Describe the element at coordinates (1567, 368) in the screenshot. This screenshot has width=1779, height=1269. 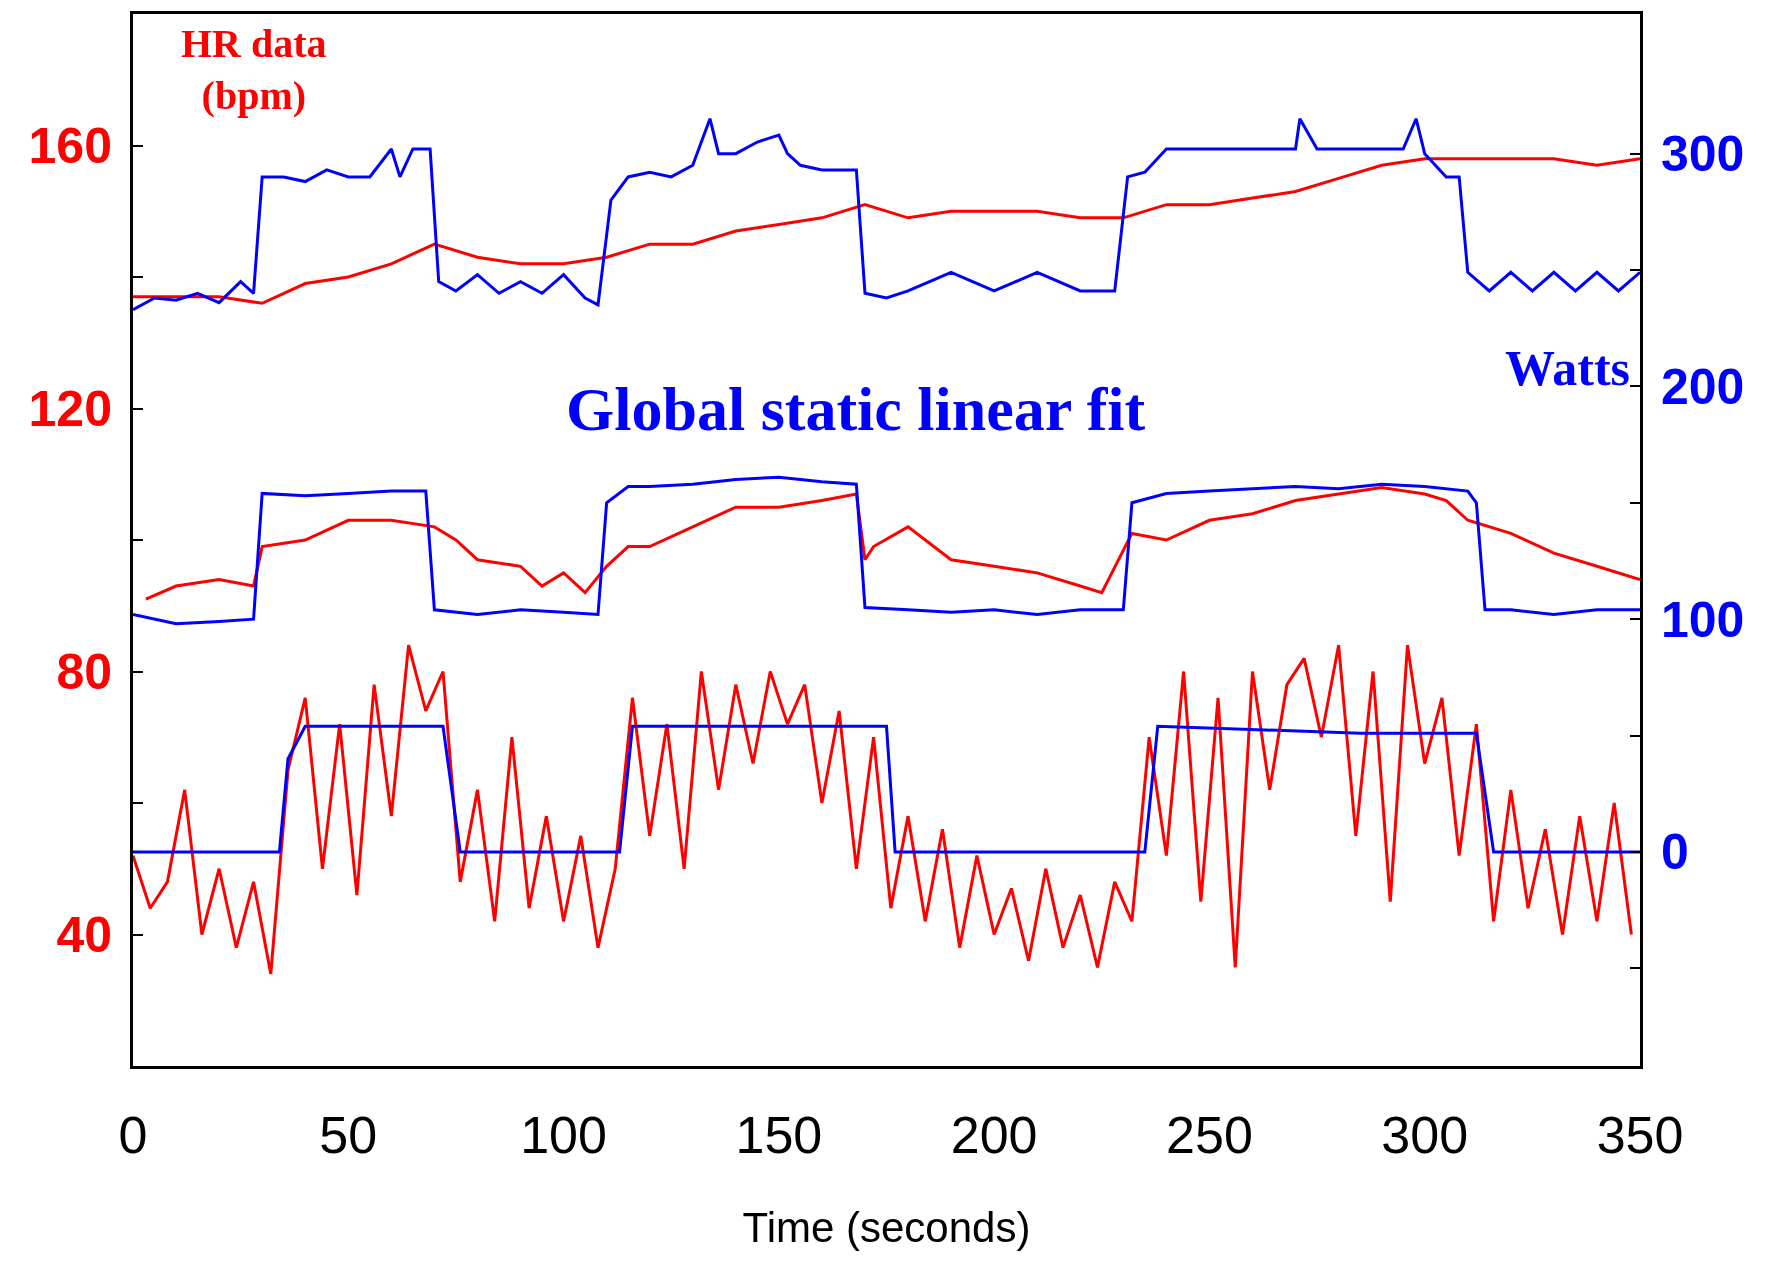
I see `y2-axis-title: Watts` at that location.